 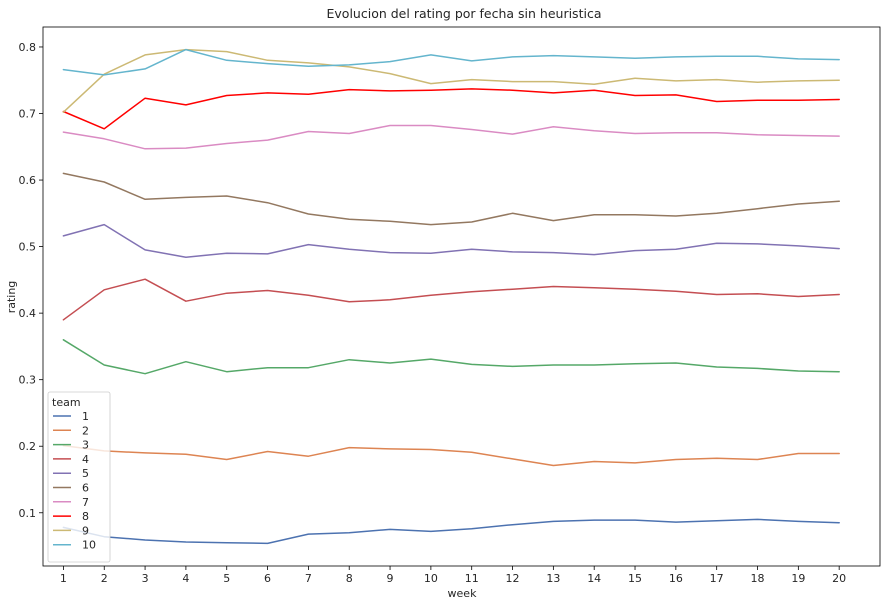 What do you see at coordinates (28, 47) in the screenshot?
I see `y-tick-label: 0.8` at bounding box center [28, 47].